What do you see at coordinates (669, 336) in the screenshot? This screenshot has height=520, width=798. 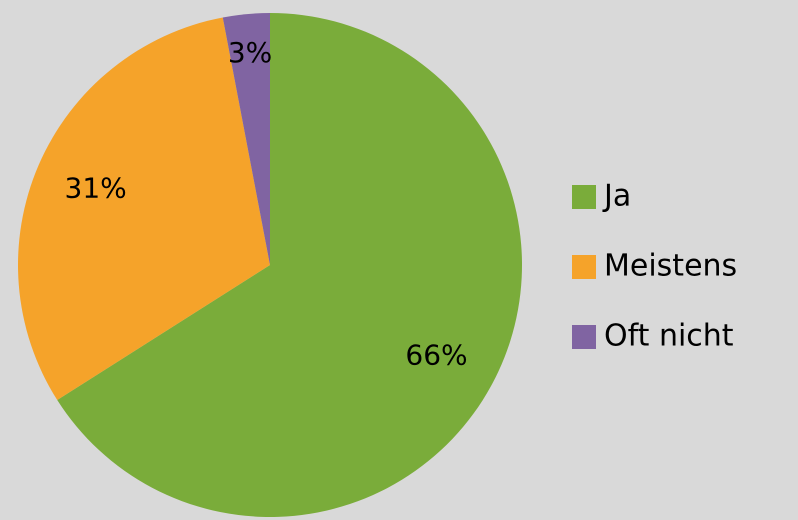 I see `legend-label: Oft nicht` at bounding box center [669, 336].